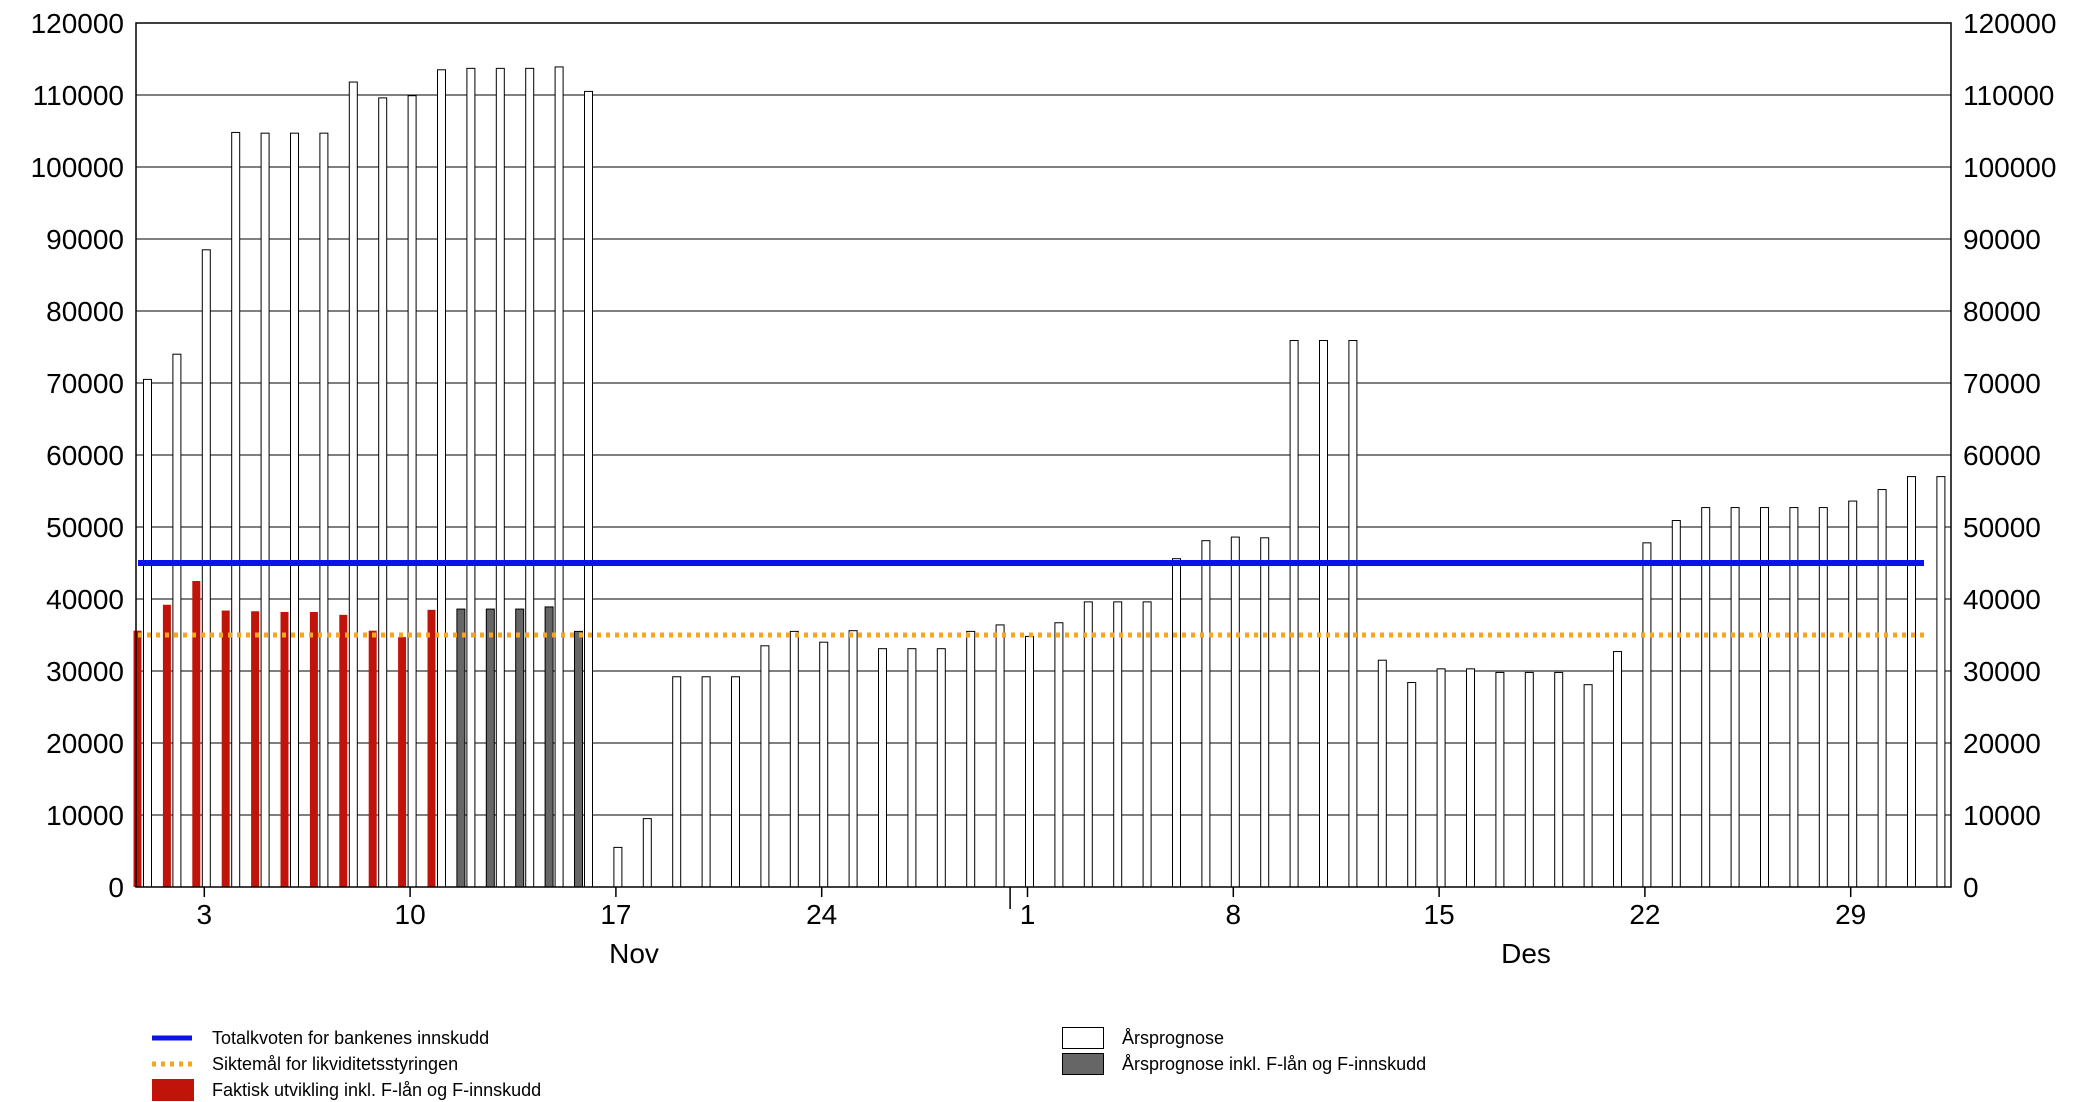 Image resolution: width=2089 pixels, height=1102 pixels. What do you see at coordinates (2002, 743) in the screenshot?
I see `y-tick-label-right: 20000` at bounding box center [2002, 743].